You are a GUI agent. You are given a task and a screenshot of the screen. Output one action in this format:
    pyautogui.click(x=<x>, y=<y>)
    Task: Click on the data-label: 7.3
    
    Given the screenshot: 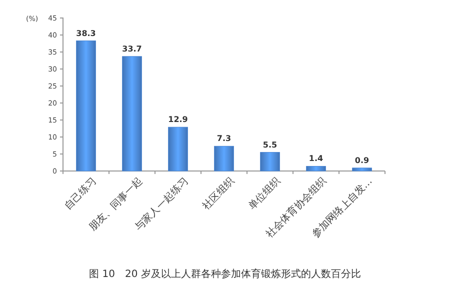 What is the action you would take?
    pyautogui.click(x=224, y=139)
    